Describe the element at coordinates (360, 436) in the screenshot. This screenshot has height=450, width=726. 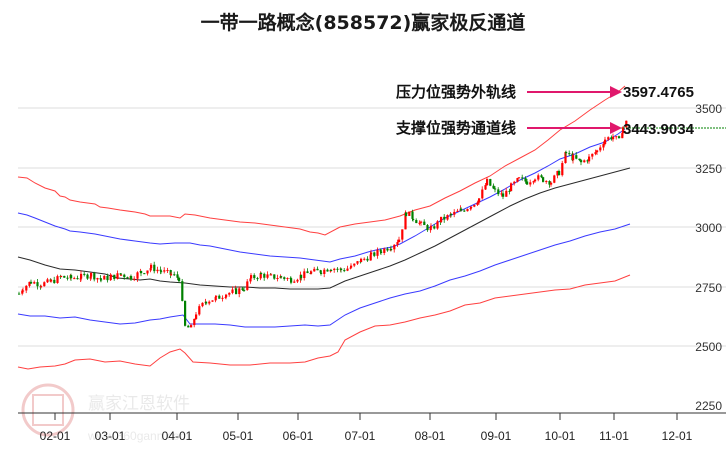
I see `x-tick-07-01: 07-01` at that location.